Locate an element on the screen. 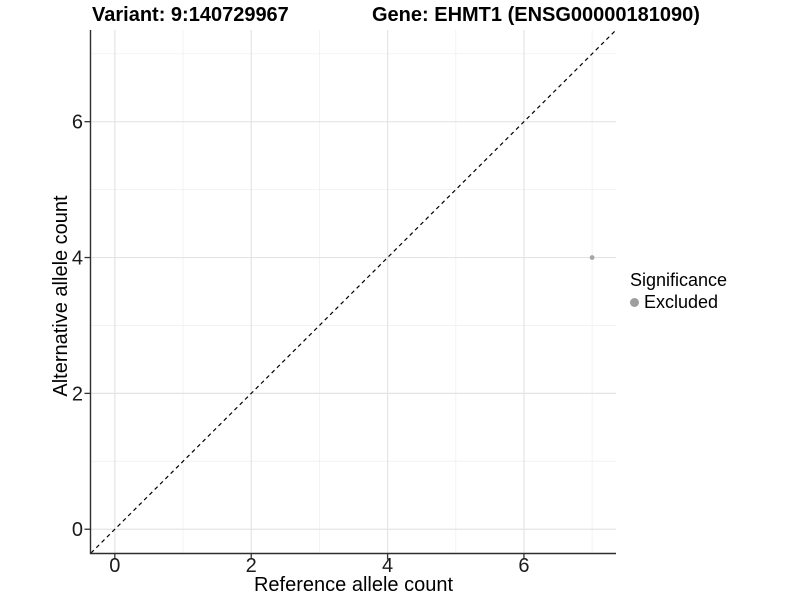 The image size is (800, 600). x-tick-label: 2 is located at coordinates (251, 566).